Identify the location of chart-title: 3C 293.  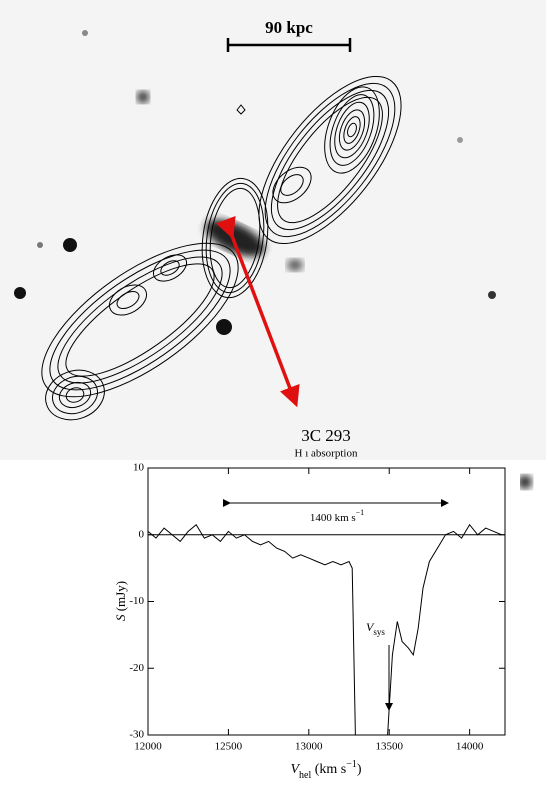
(326, 435).